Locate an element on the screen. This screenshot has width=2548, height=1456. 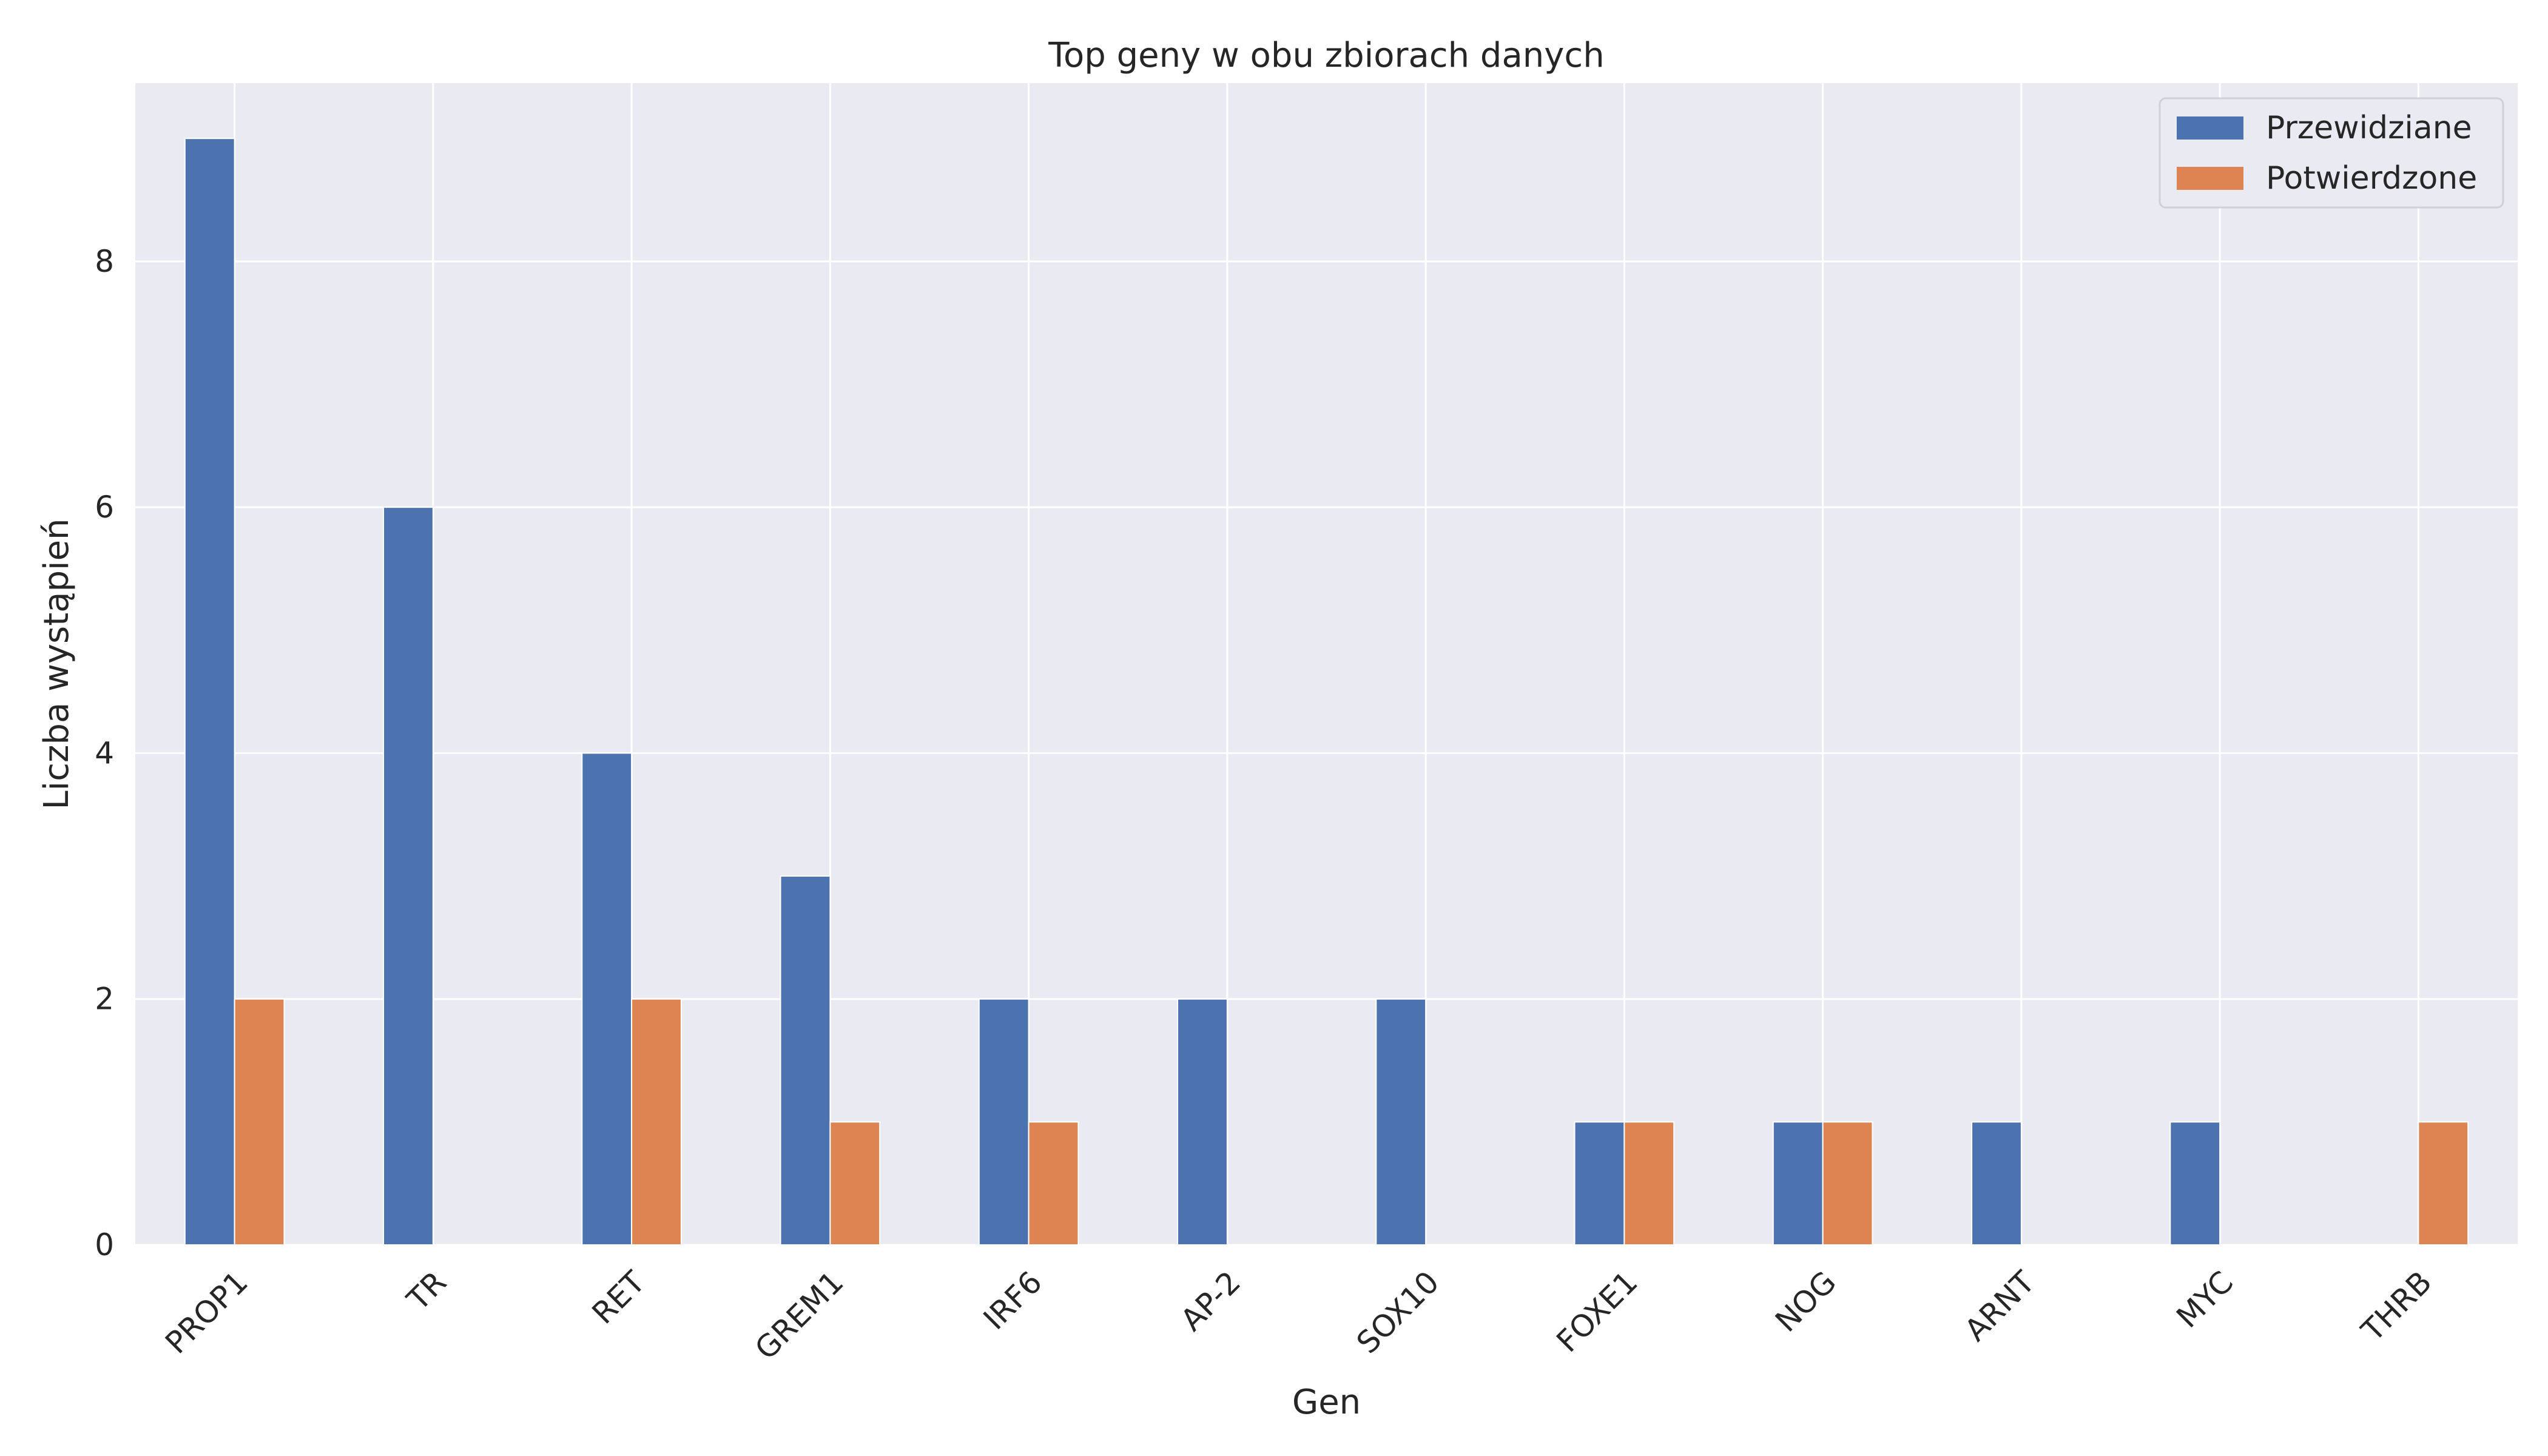
legend-label: Potwierdzone is located at coordinates (2371, 178).